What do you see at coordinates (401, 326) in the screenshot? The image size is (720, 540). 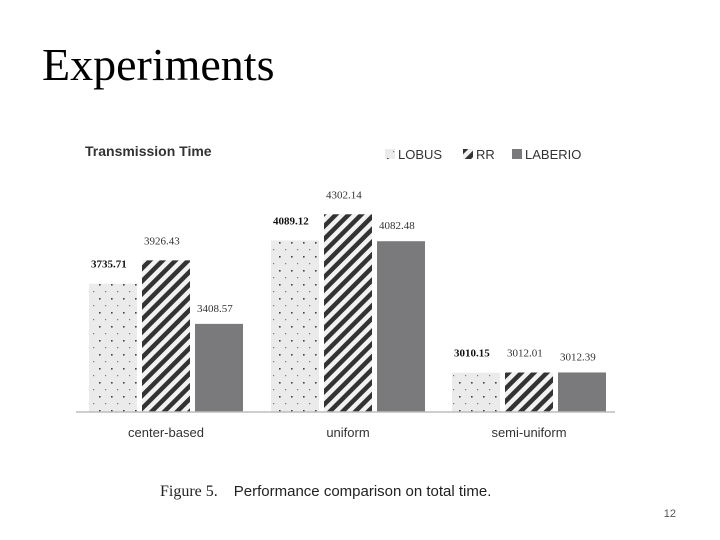 I see `bar-laberio-uniform` at bounding box center [401, 326].